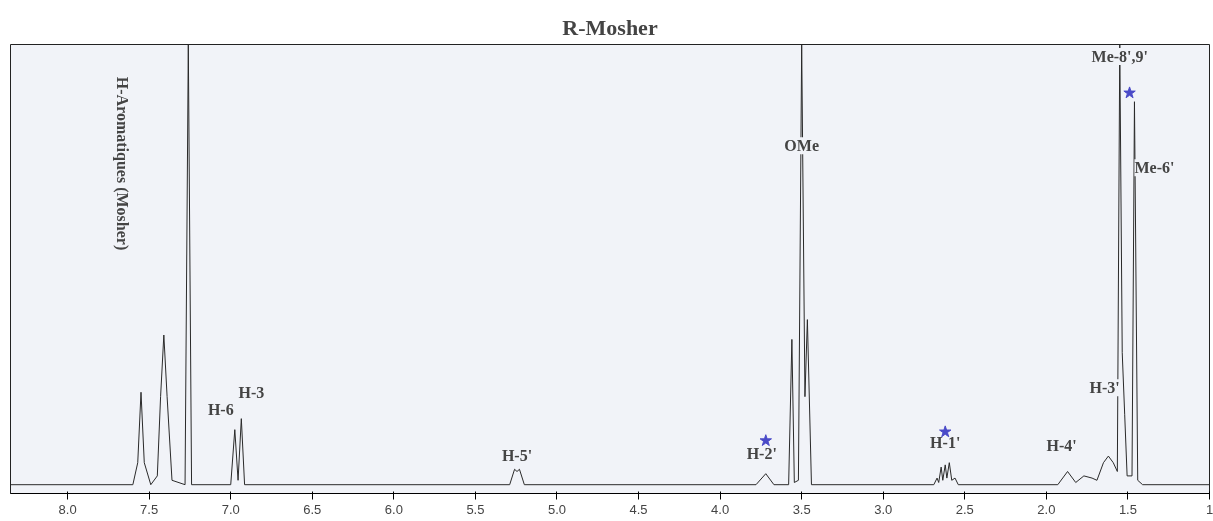  Describe the element at coordinates (1209, 509) in the screenshot. I see `x-tick-label: 1` at that location.